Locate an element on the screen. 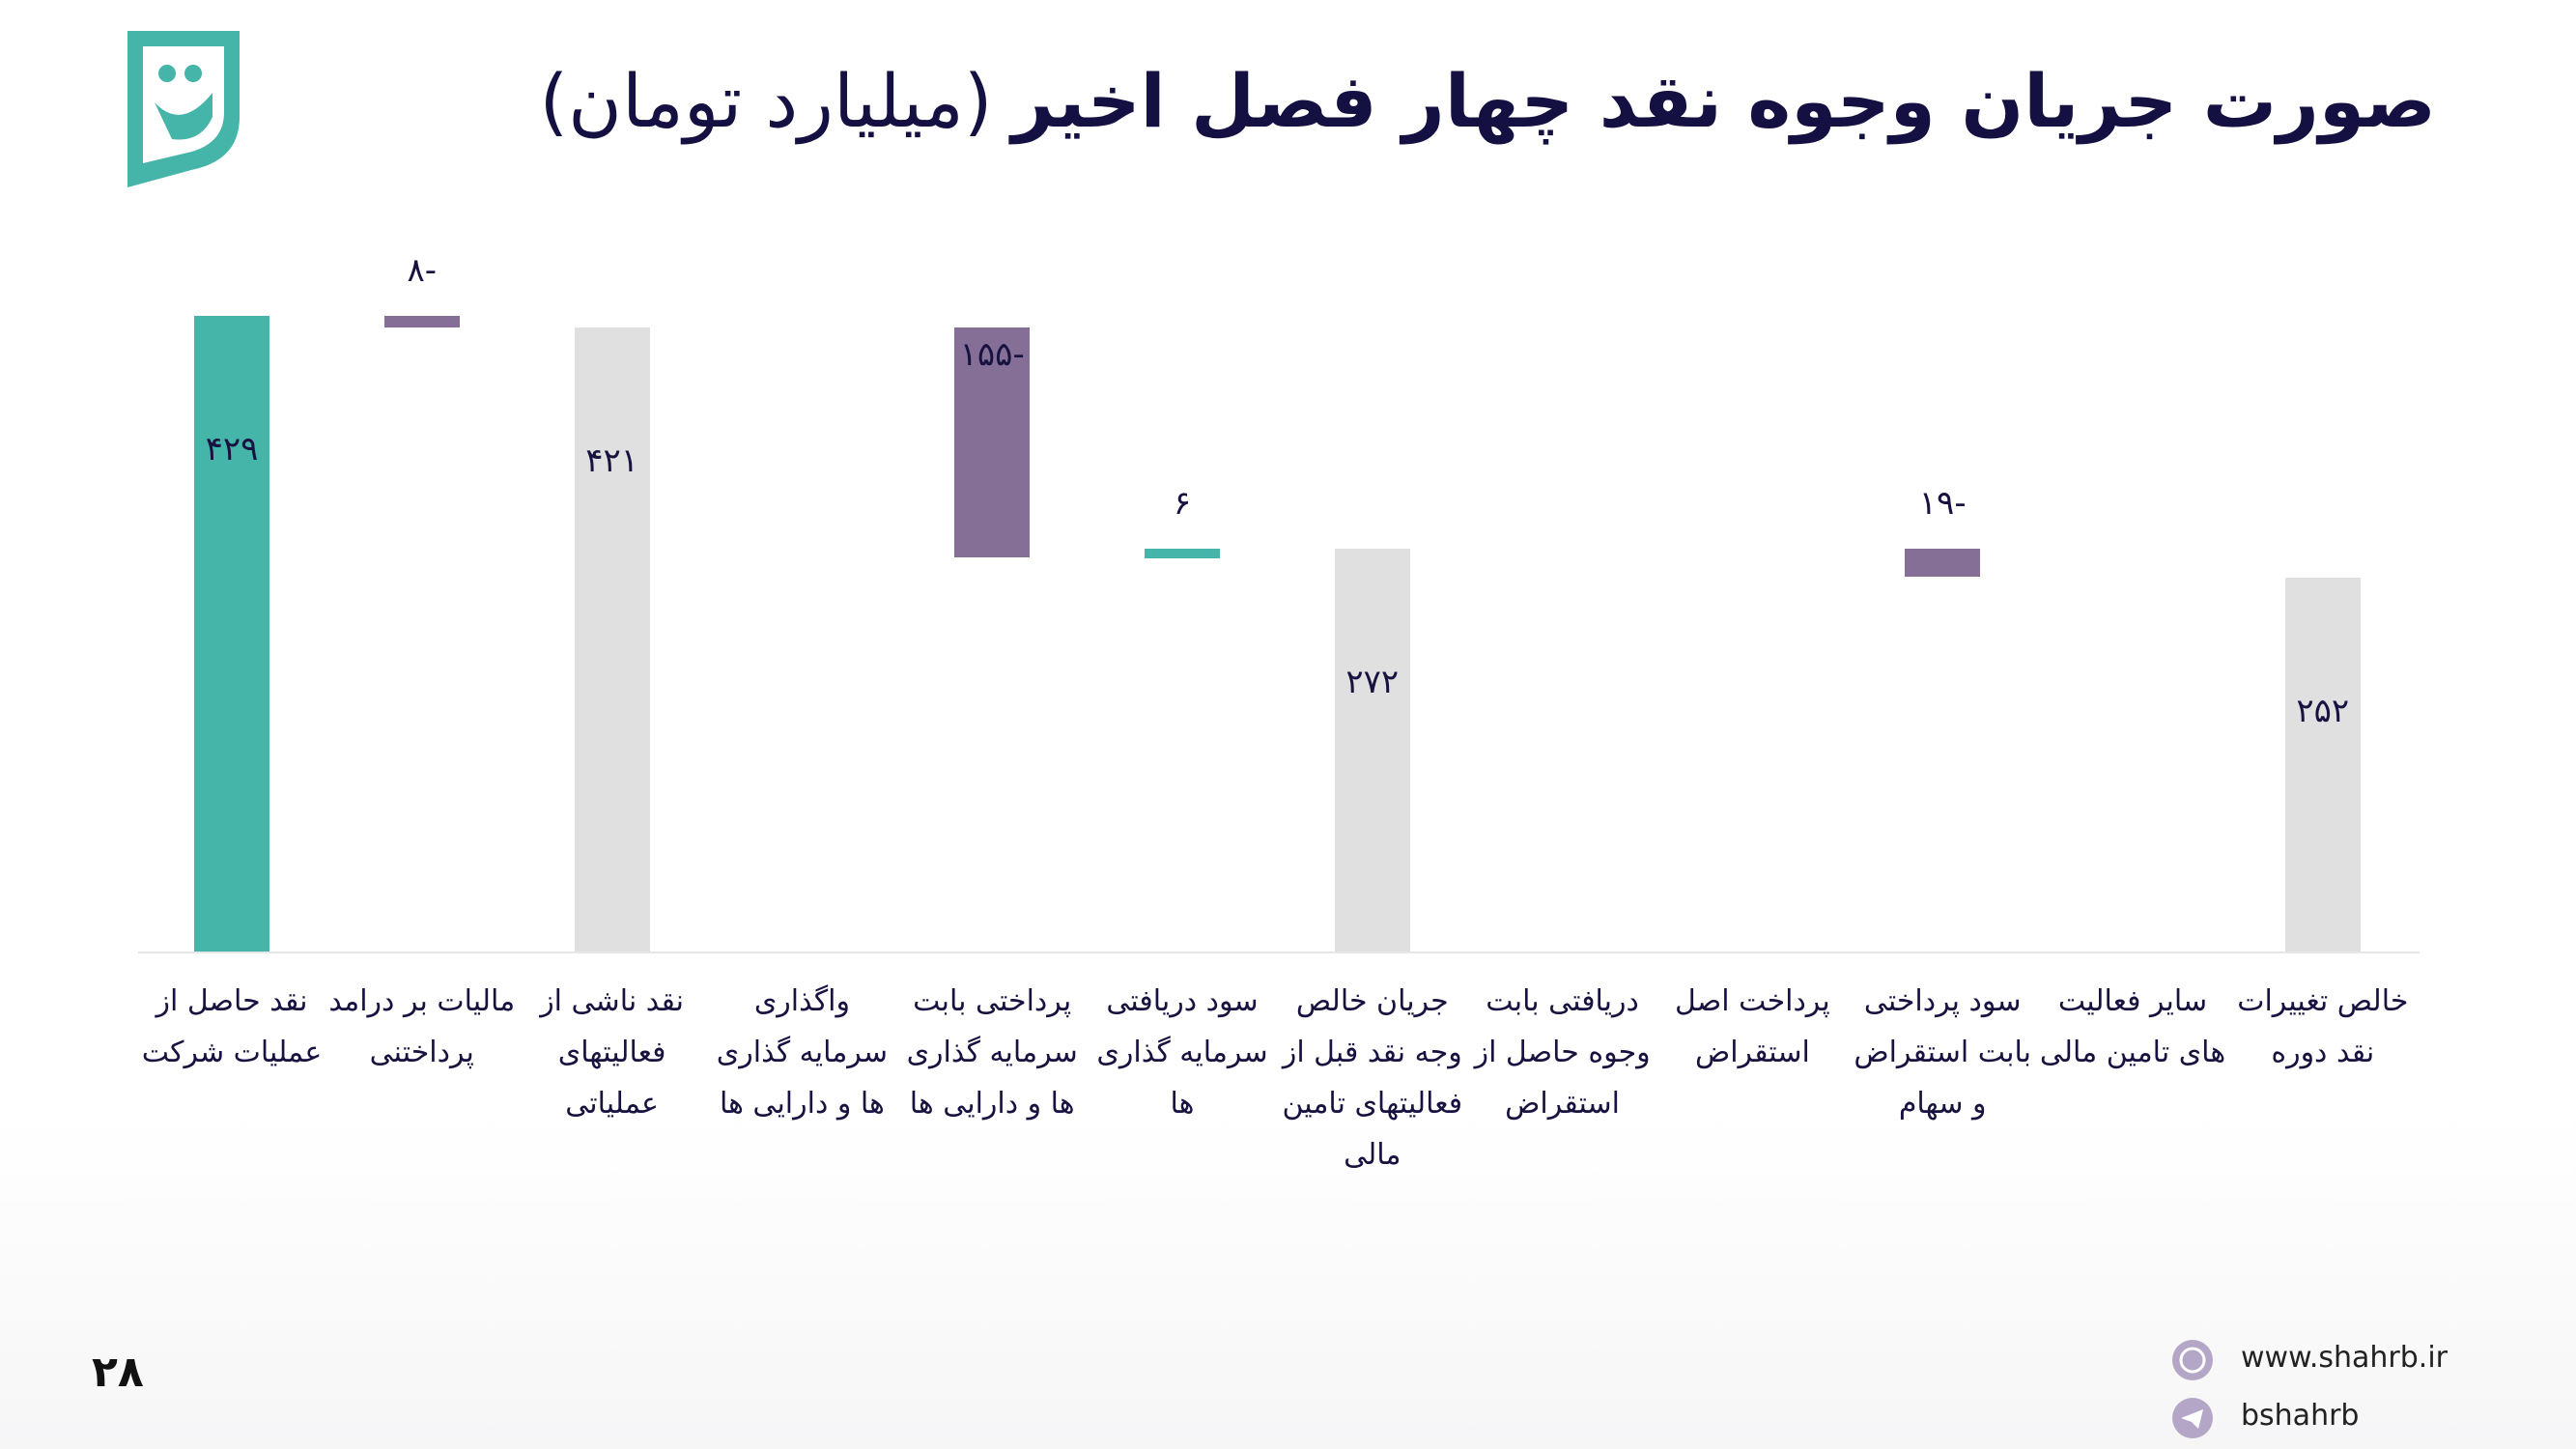 Image resolution: width=2576 pixels, height=1449 pixels. subtitle: (میلیارد تومان) is located at coordinates (766, 101).